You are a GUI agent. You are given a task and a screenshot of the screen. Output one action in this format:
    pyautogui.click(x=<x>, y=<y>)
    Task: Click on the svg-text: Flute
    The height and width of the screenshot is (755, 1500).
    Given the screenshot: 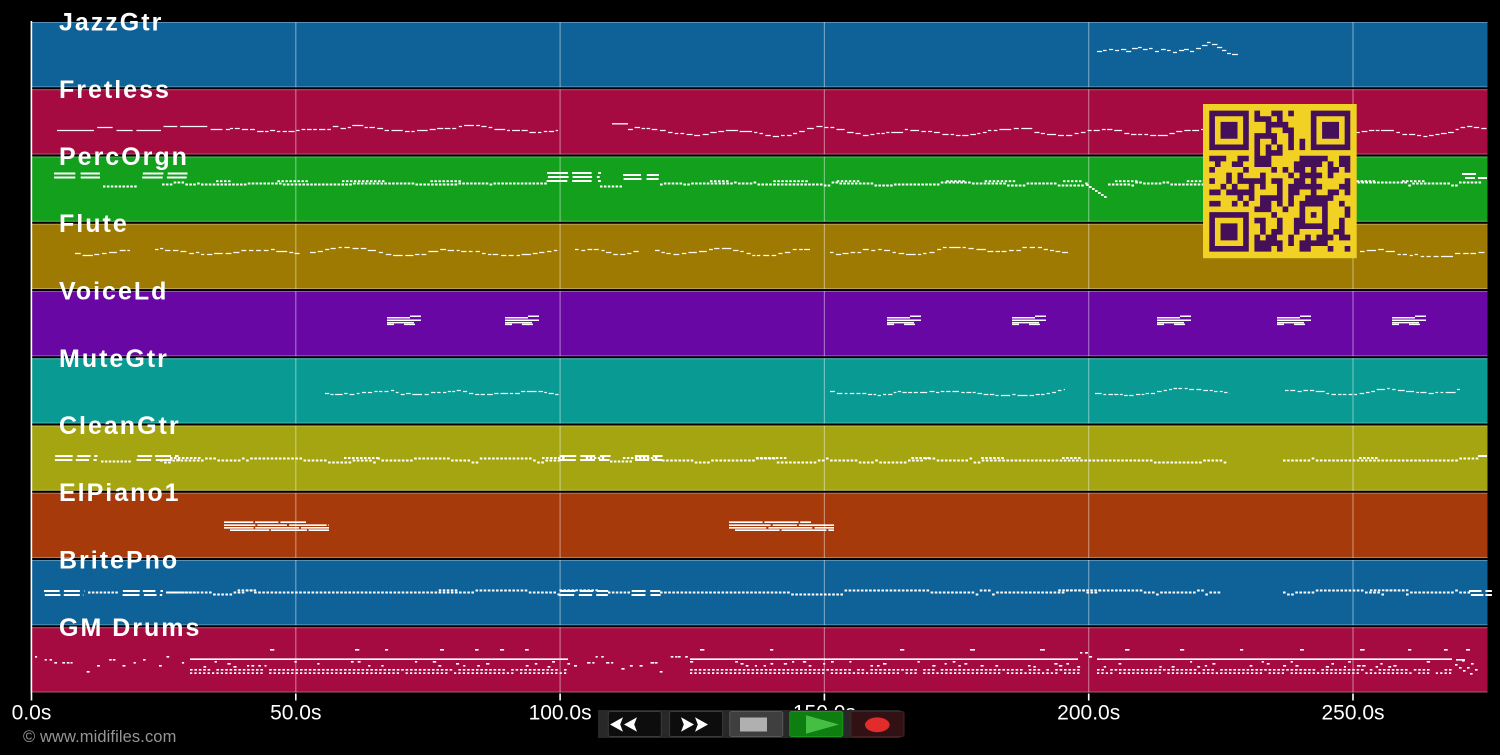 What is the action you would take?
    pyautogui.click(x=94, y=224)
    